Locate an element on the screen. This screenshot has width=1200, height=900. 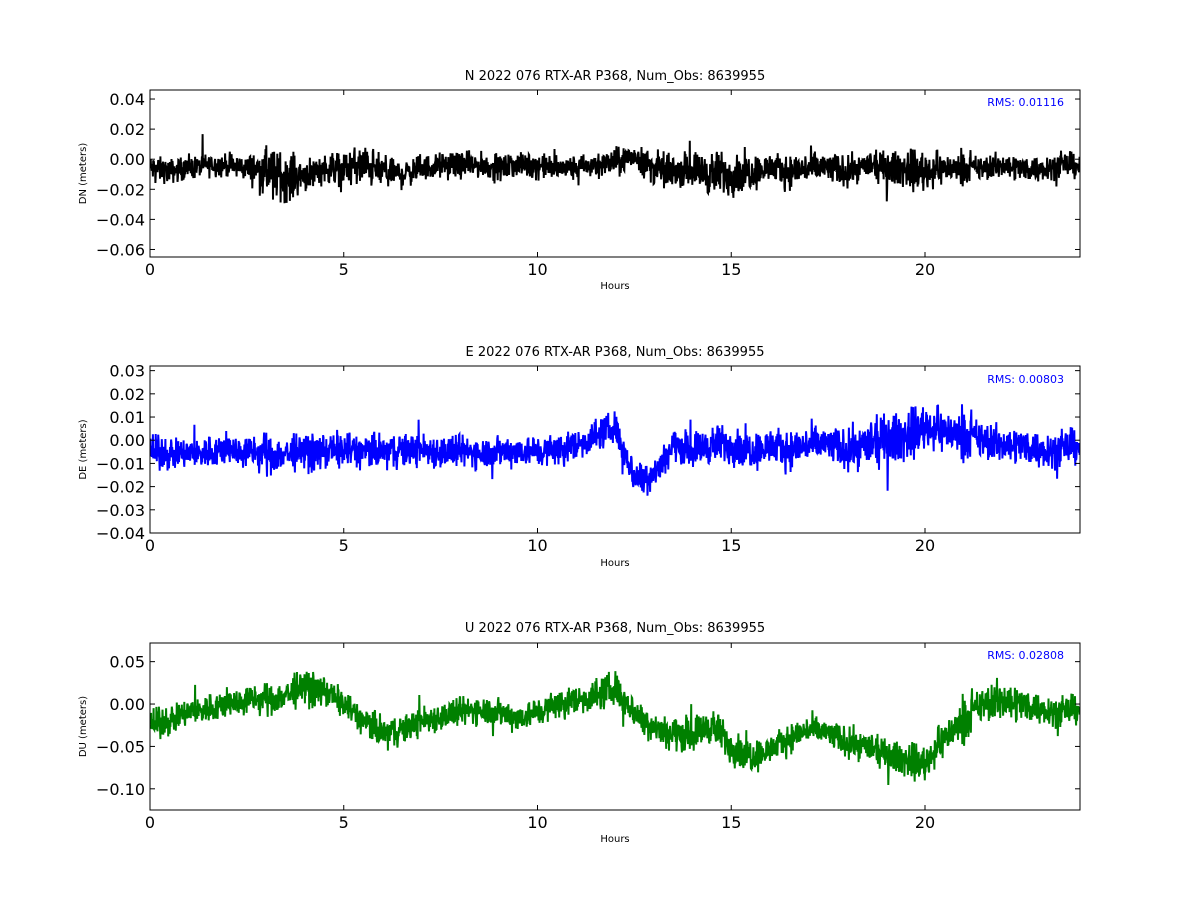
y-tick-label: 0.01 is located at coordinates (127, 417).